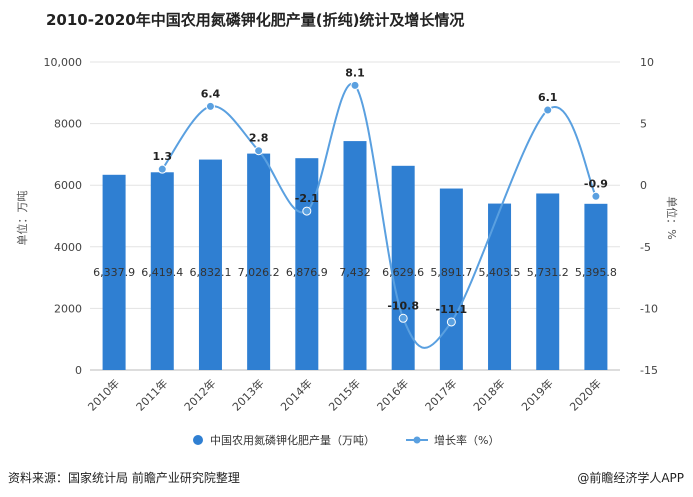  I want to click on bar-value-label: 6,337.9, so click(114, 272).